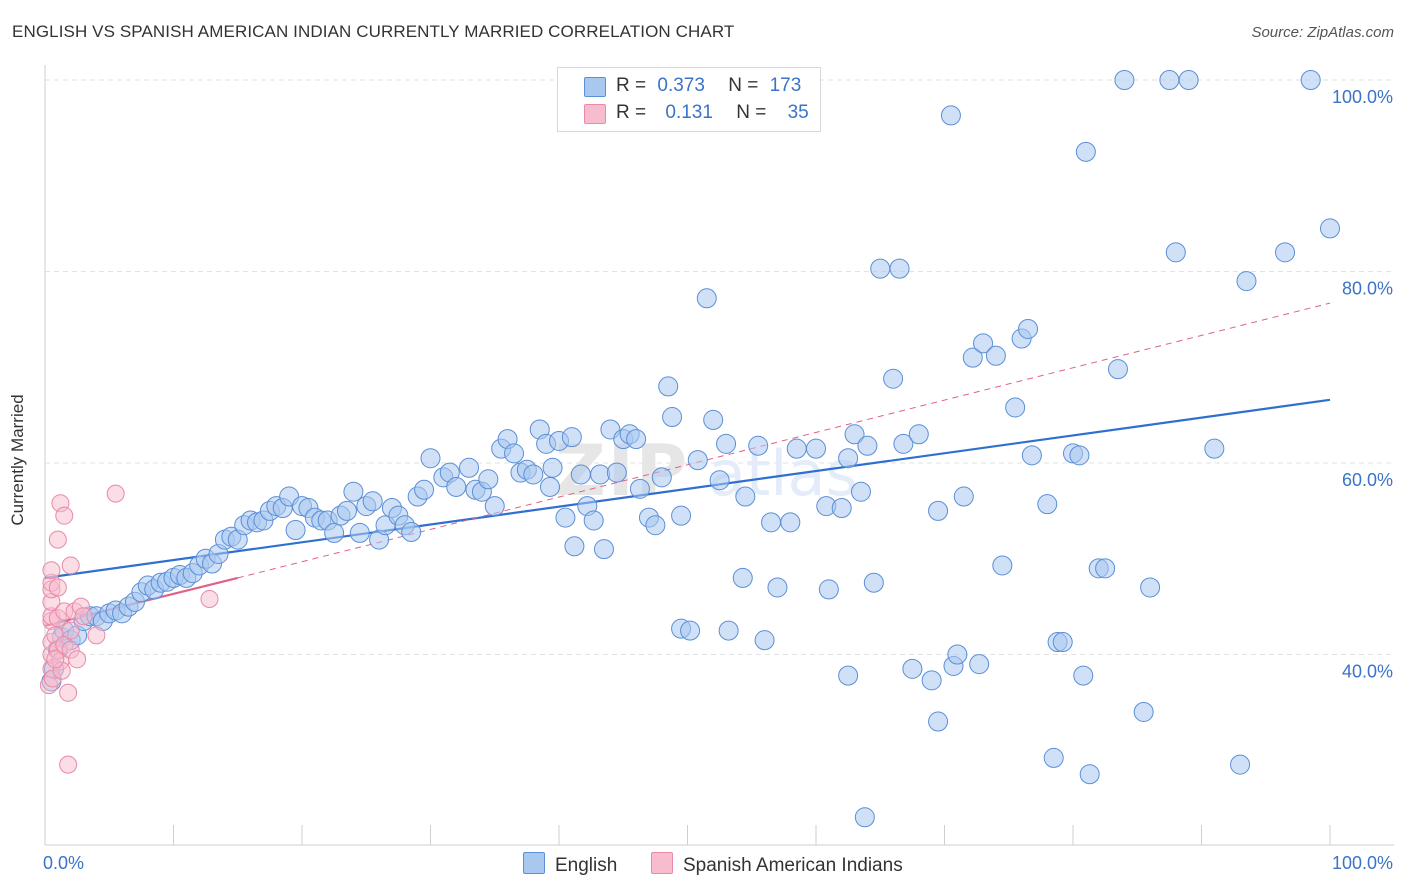  Describe the element at coordinates (1362, 97) in the screenshot. I see `y-tick-label: 100.0%` at that location.